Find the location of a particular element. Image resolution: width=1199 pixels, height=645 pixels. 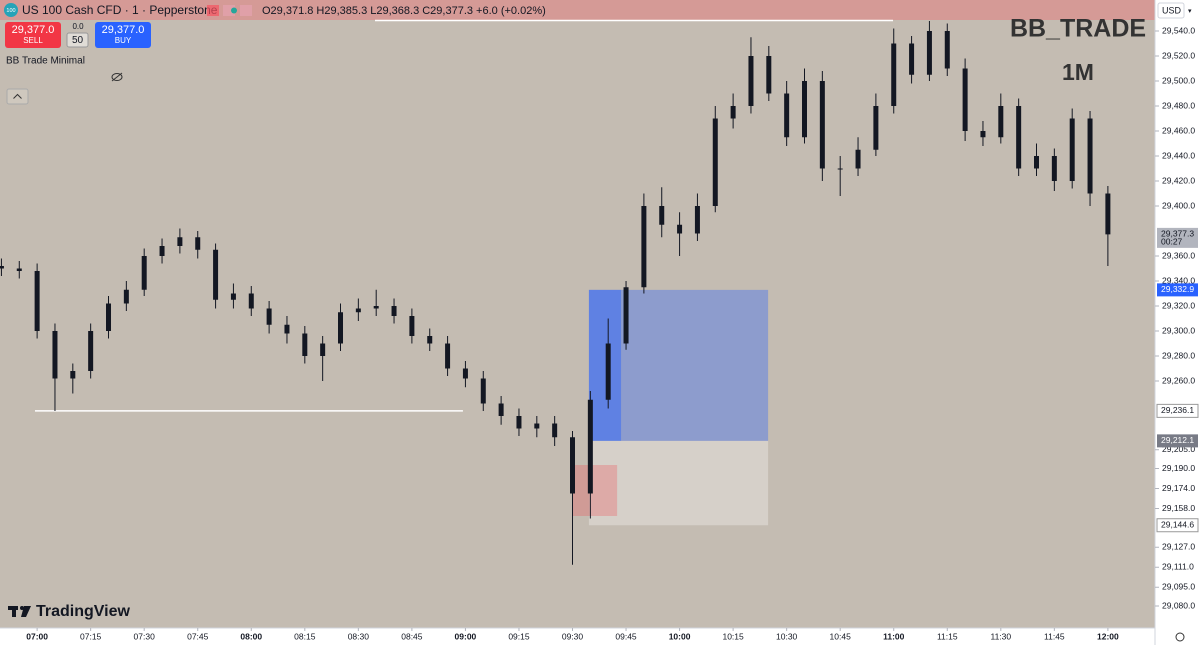

header-bar is located at coordinates (577, 10).